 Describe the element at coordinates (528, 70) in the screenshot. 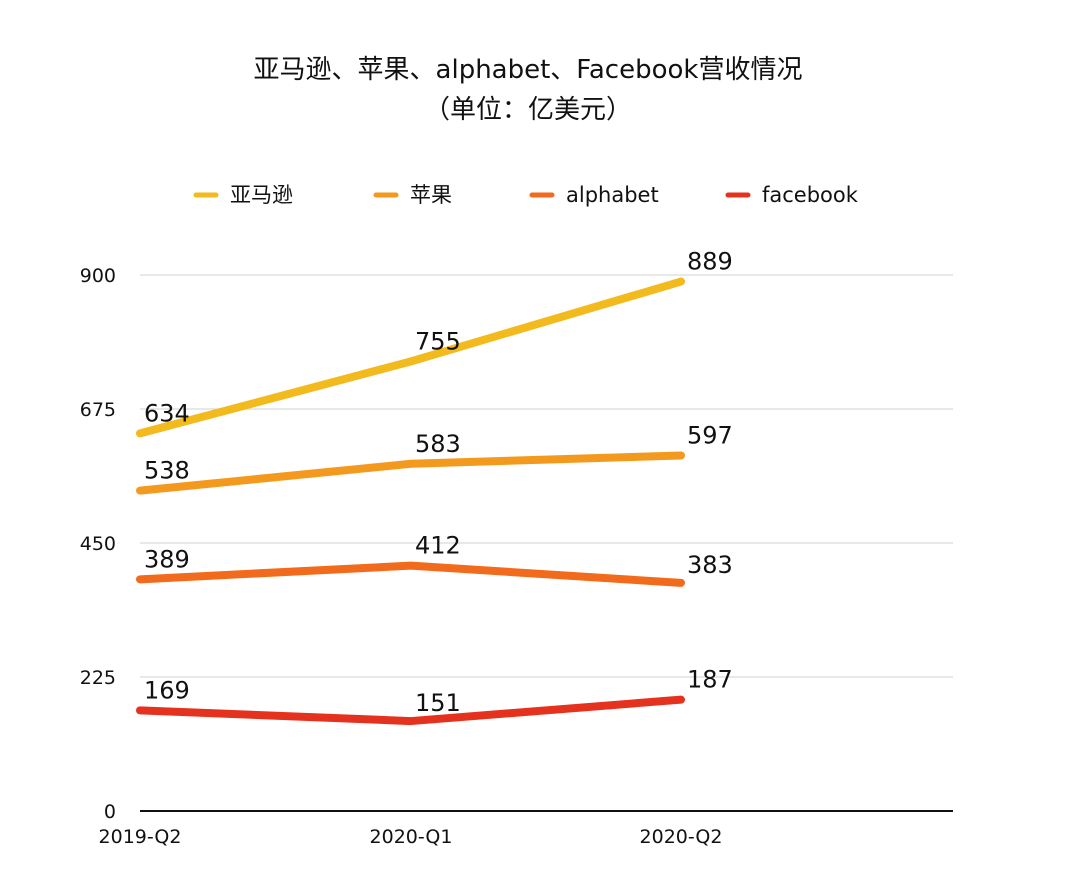

I see `chart-title-line1: 亚马逊、苹果、alphabet、Facebook营收情况` at that location.